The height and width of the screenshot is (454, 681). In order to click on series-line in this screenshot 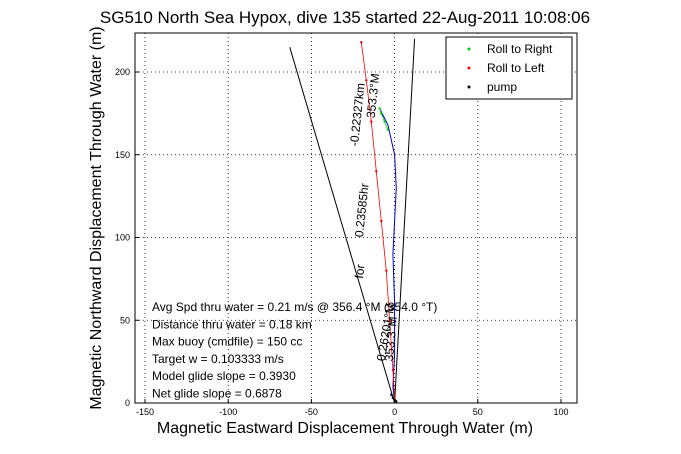, I will do `click(384, 119)`.